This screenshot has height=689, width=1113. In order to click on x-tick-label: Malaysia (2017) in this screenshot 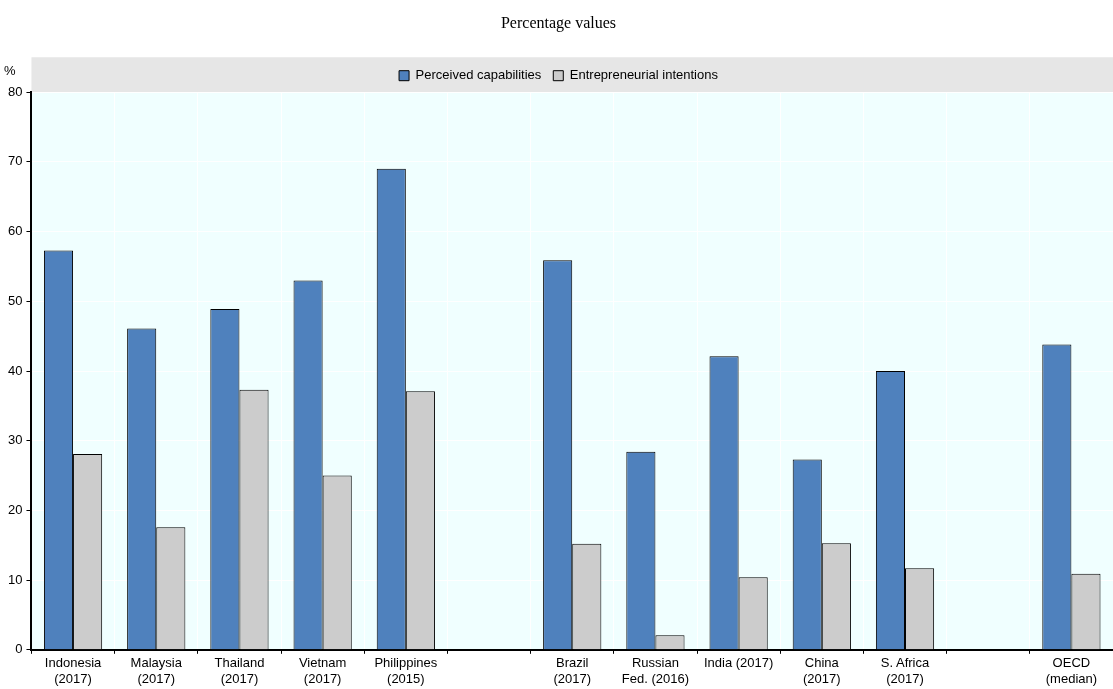, I will do `click(156, 670)`.